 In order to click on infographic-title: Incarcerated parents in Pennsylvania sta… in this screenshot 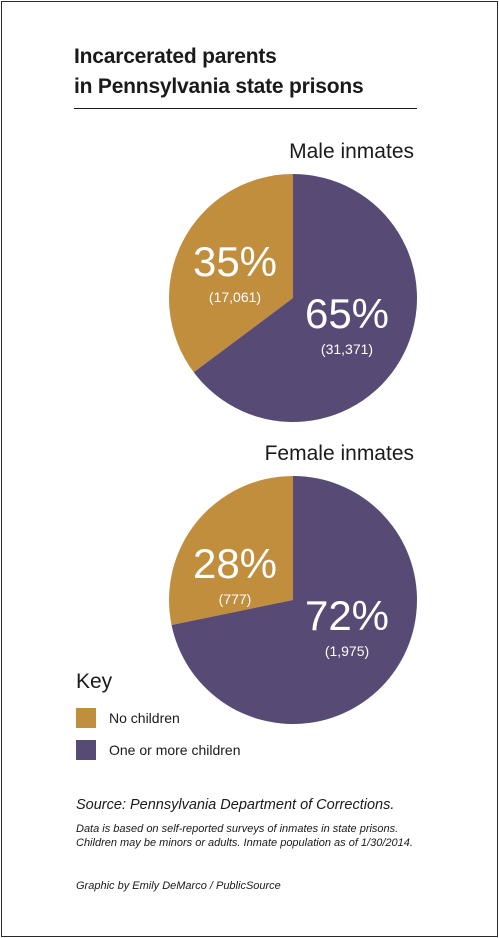, I will do `click(219, 72)`.